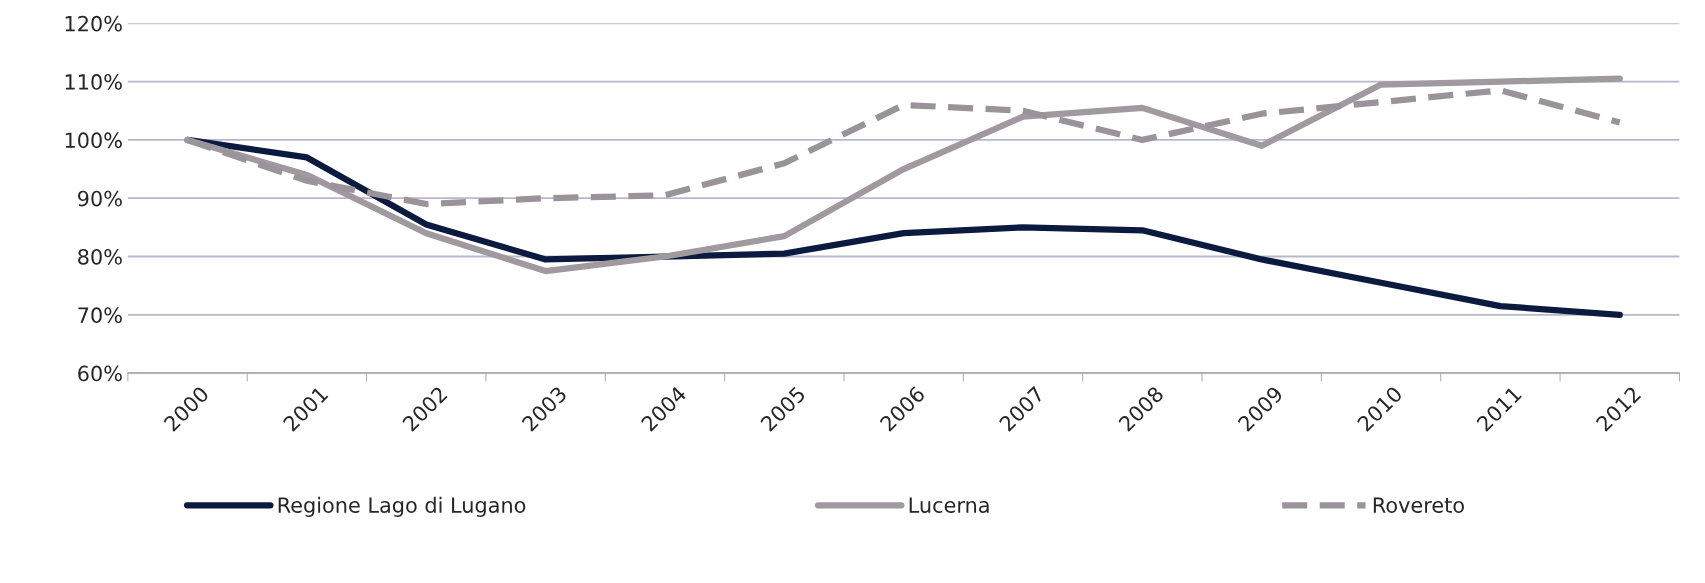 Image resolution: width=1705 pixels, height=583 pixels. Describe the element at coordinates (93, 82) in the screenshot. I see `y-tick-label: 110%` at that location.